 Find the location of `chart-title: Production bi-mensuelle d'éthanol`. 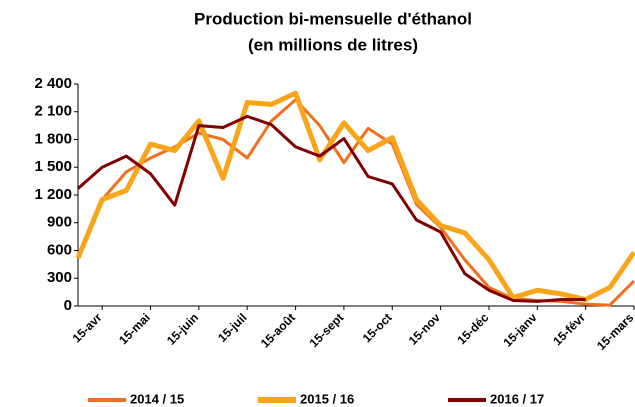

chart-title: Production bi-mensuelle d'éthanol is located at coordinates (333, 18).